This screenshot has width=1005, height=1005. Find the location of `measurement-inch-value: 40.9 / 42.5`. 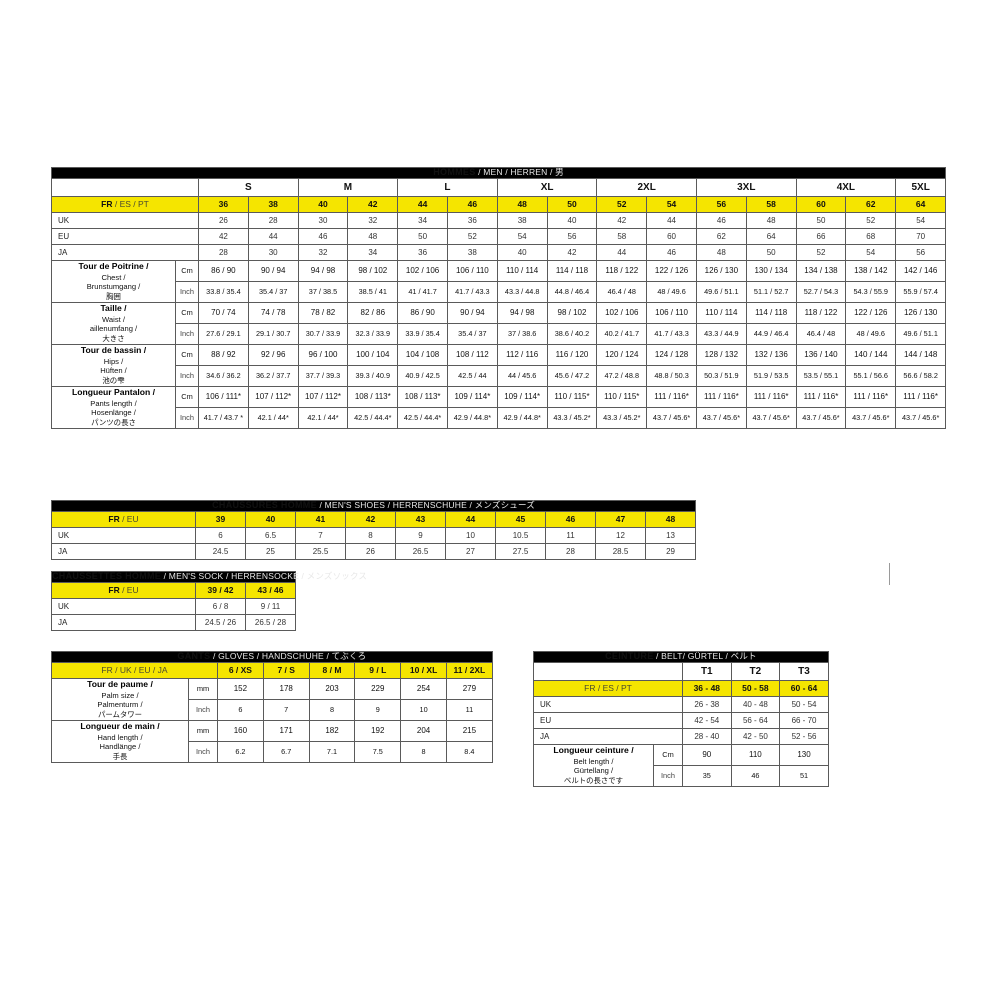

measurement-inch-value: 40.9 / 42.5 is located at coordinates (422, 375).